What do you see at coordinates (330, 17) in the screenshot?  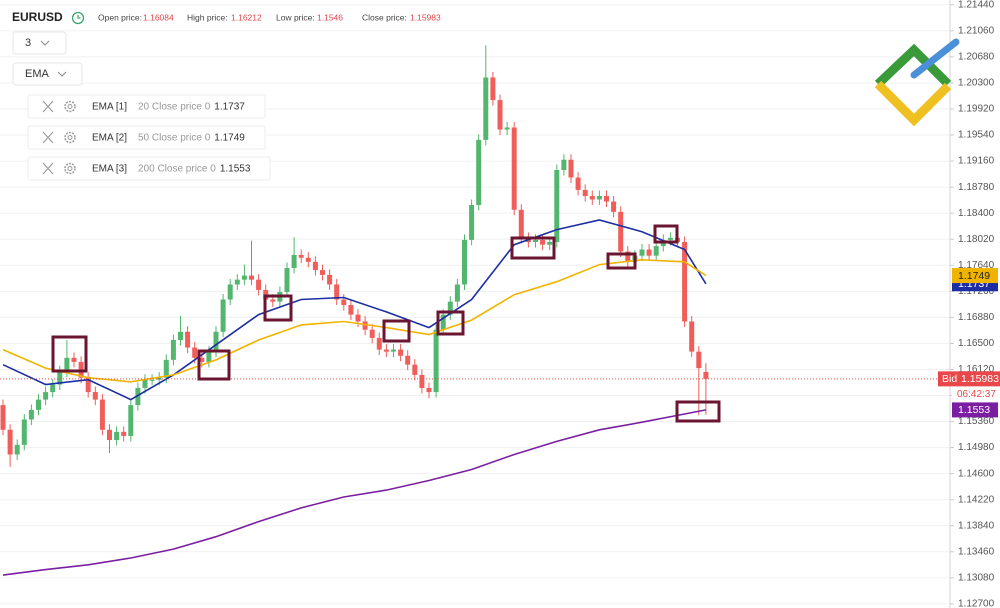 I see `low-value: 1.1546` at bounding box center [330, 17].